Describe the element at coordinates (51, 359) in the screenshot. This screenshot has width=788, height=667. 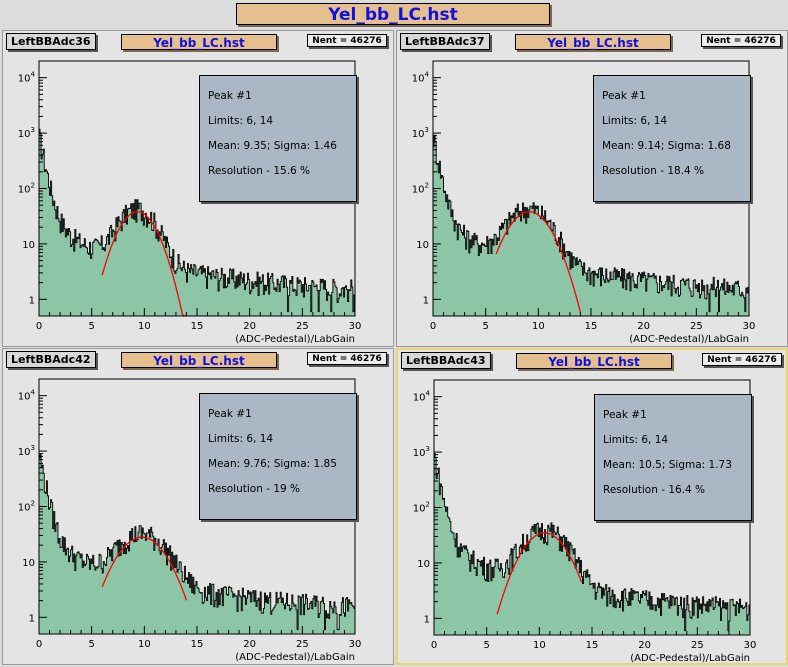
I see `pad-name-label: LeftBBAdc42` at that location.